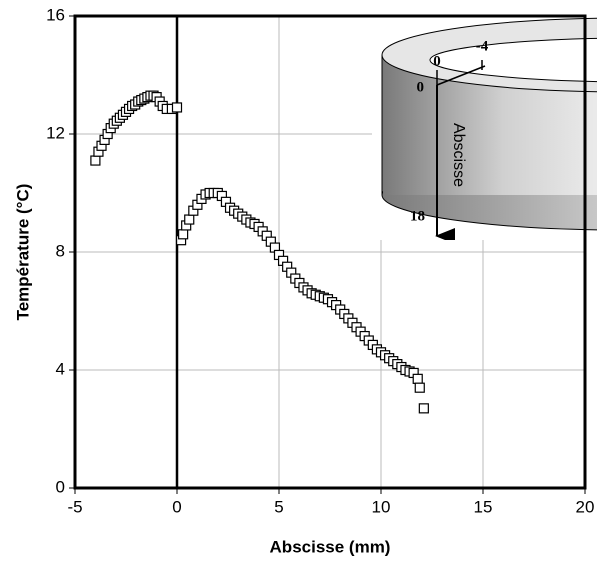 The height and width of the screenshot is (563, 597). What do you see at coordinates (484, 128) in the screenshot?
I see `inset-diagram: 0 -4 0 18 Abscisse` at bounding box center [484, 128].